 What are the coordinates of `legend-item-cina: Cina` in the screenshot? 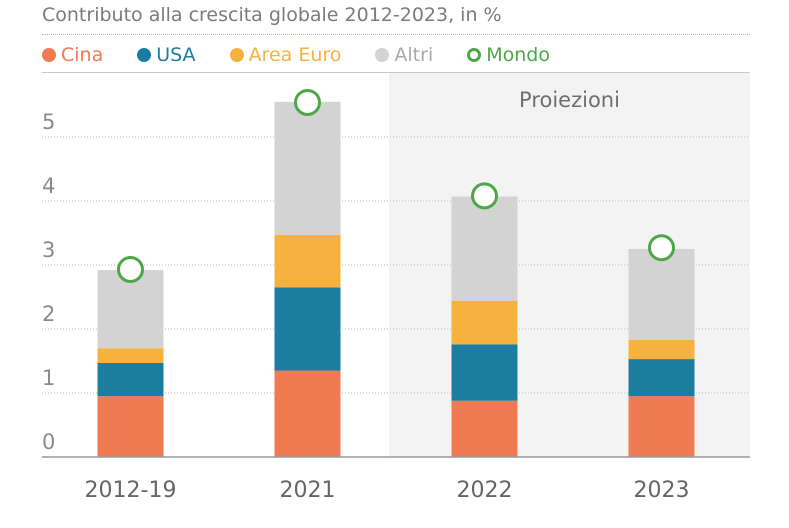 It's located at (72, 55).